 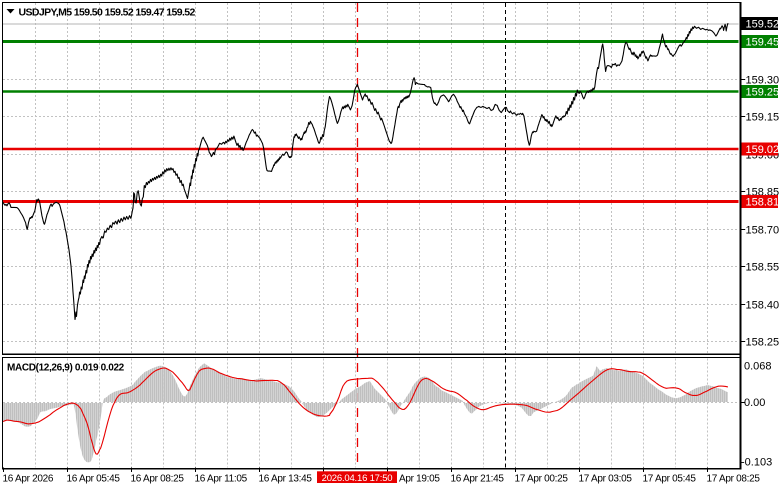 I want to click on svg-text: 159.30, so click(x=763, y=81).